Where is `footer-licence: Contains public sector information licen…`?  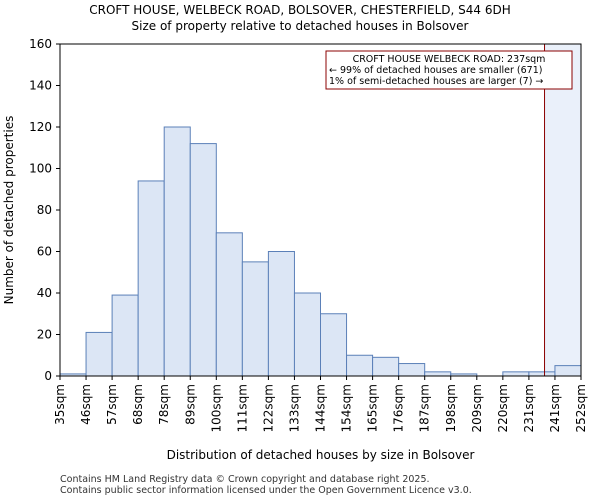
footer-licence: Contains public sector information licen… is located at coordinates (266, 490).